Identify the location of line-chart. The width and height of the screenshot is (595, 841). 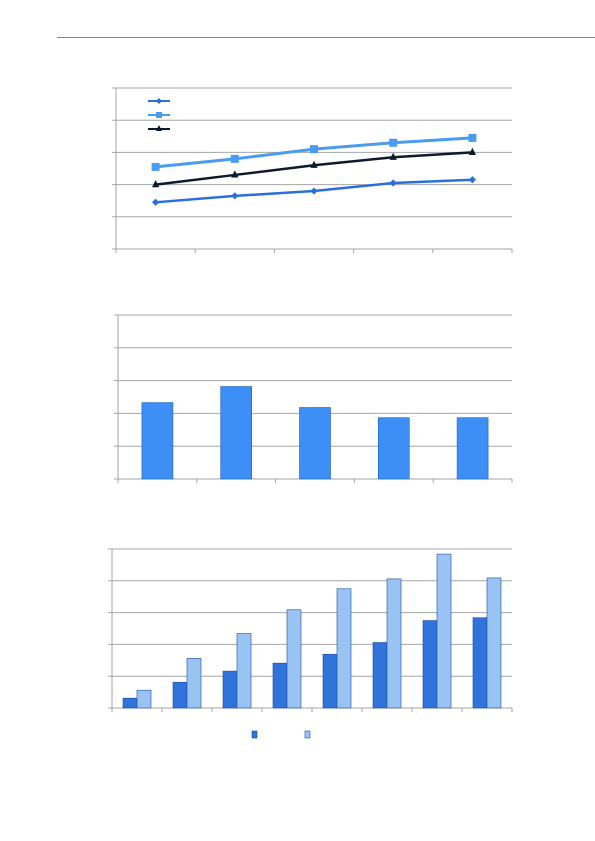
(312, 170).